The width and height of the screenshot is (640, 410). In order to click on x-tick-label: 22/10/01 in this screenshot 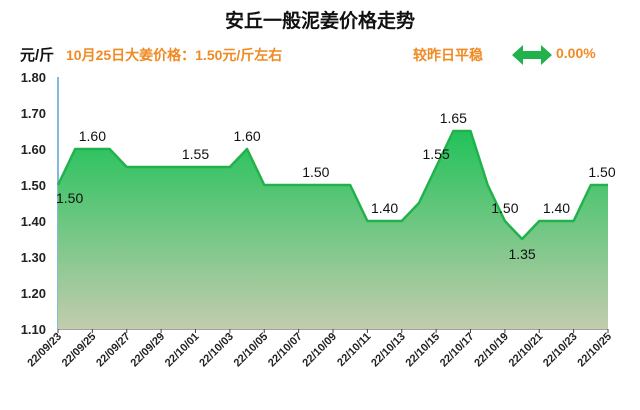, I will do `click(182, 350)`.